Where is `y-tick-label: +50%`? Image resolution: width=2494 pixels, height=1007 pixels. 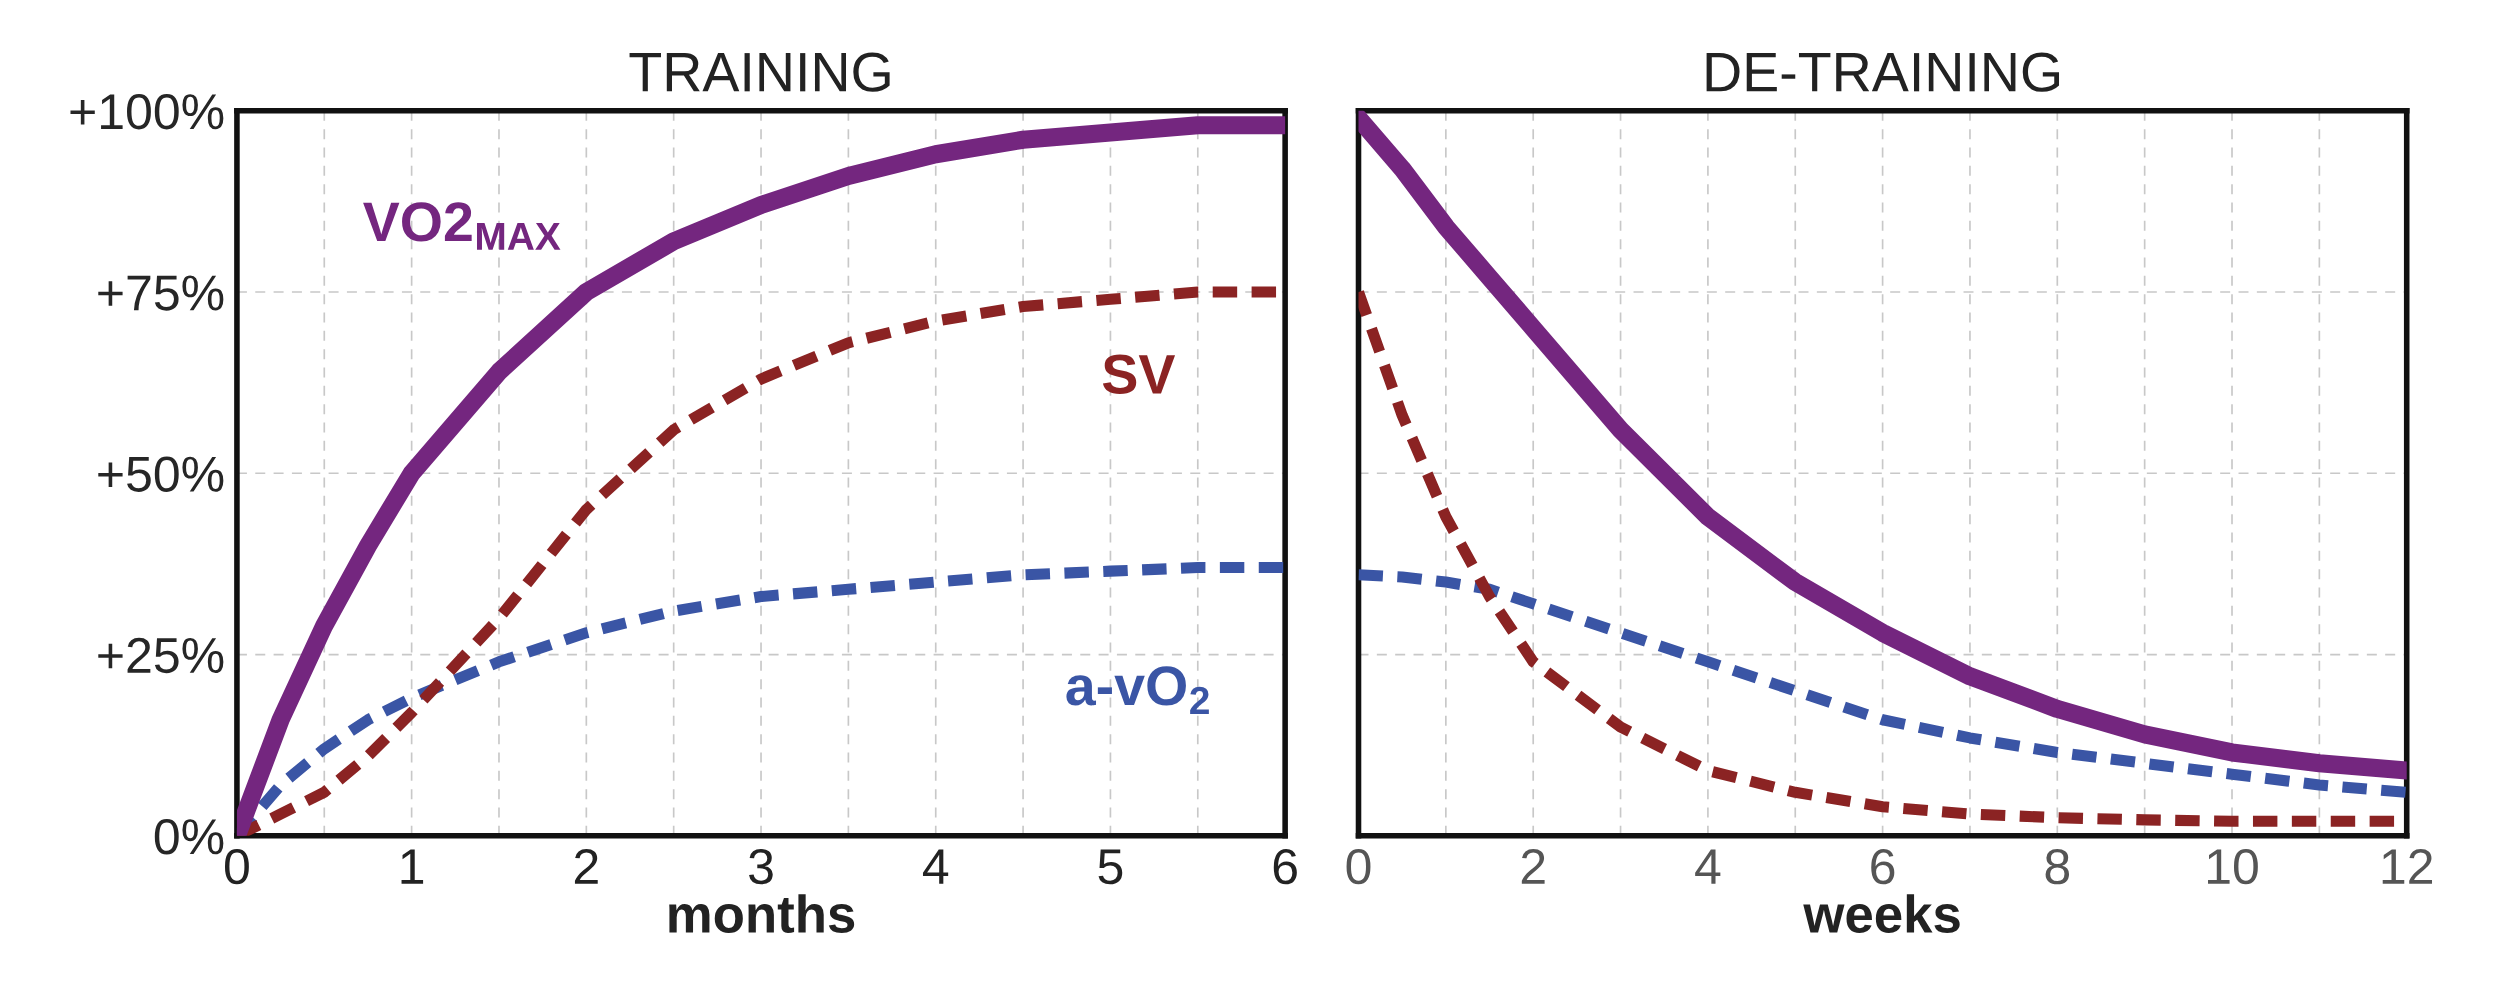
y-tick-label: +50% is located at coordinates (161, 474).